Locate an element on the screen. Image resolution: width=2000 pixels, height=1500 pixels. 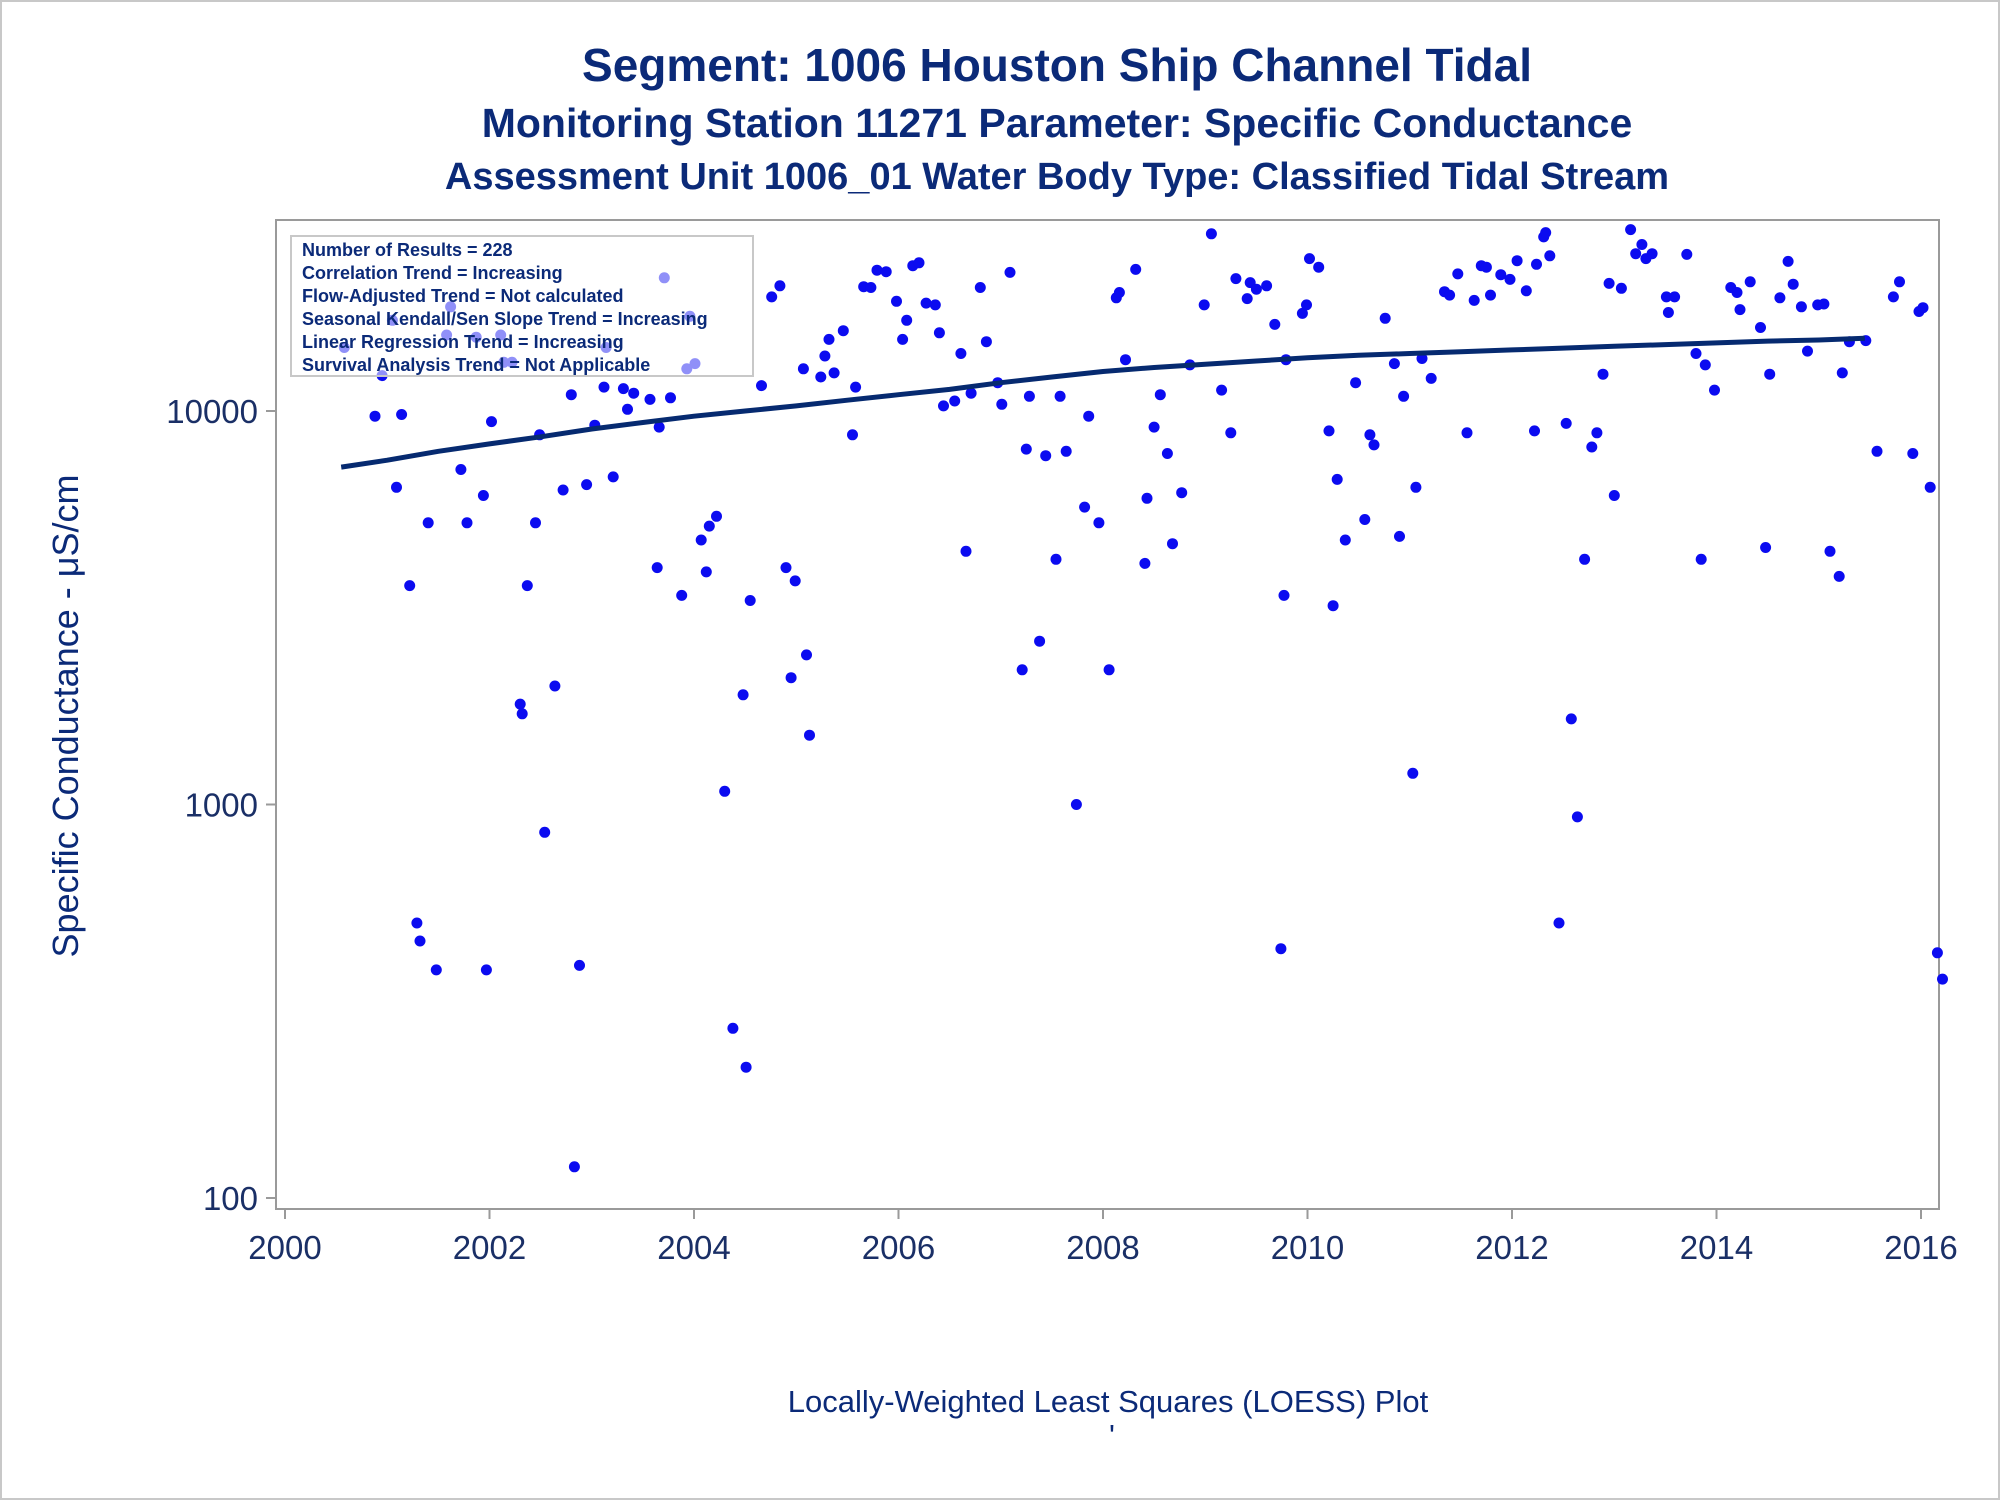
x-tick-label: 2006 is located at coordinates (898, 1247).